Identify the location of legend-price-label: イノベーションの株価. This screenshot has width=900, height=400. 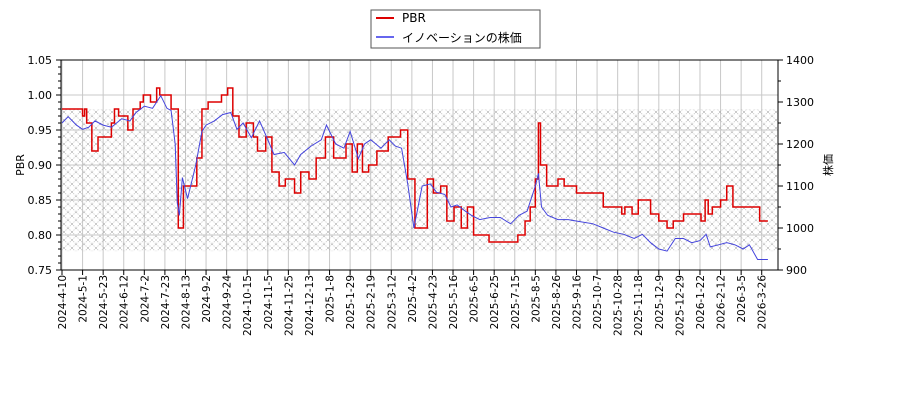
(462, 37).